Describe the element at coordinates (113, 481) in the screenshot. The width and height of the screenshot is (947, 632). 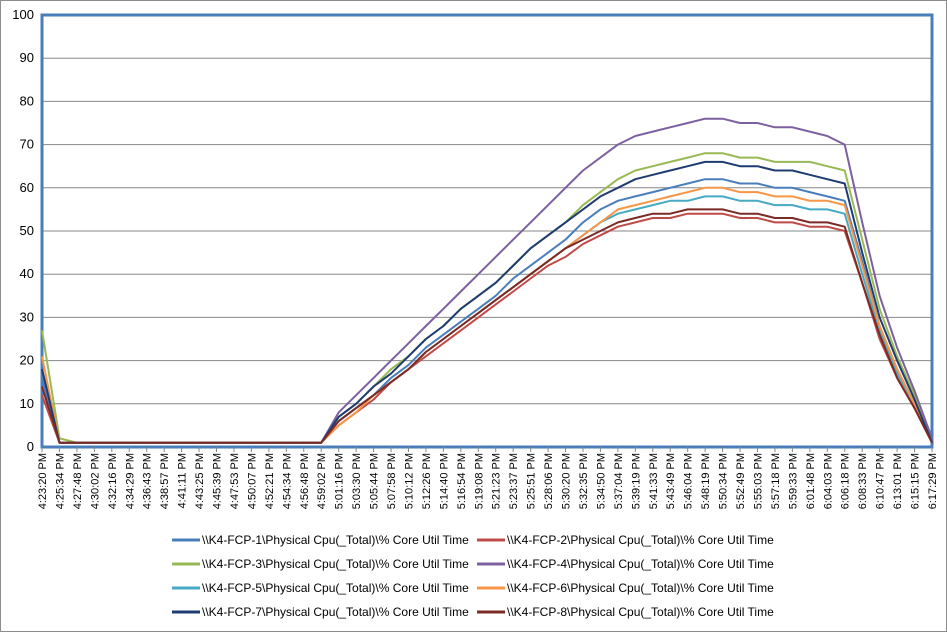
I see `x-tick-label: 4:32:16 PM` at that location.